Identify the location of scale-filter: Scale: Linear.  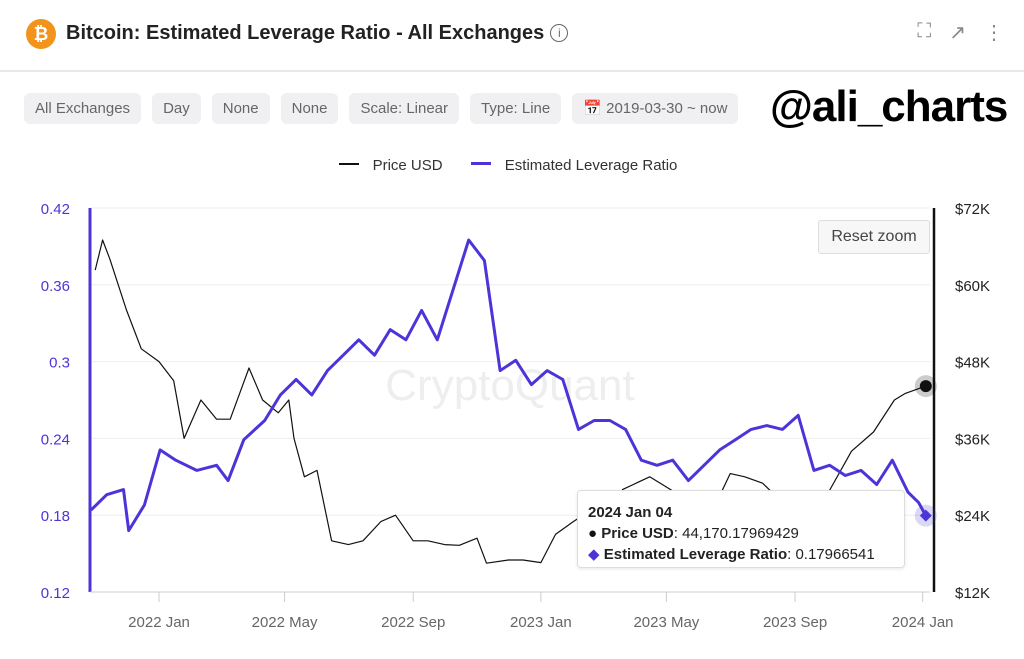
(404, 108).